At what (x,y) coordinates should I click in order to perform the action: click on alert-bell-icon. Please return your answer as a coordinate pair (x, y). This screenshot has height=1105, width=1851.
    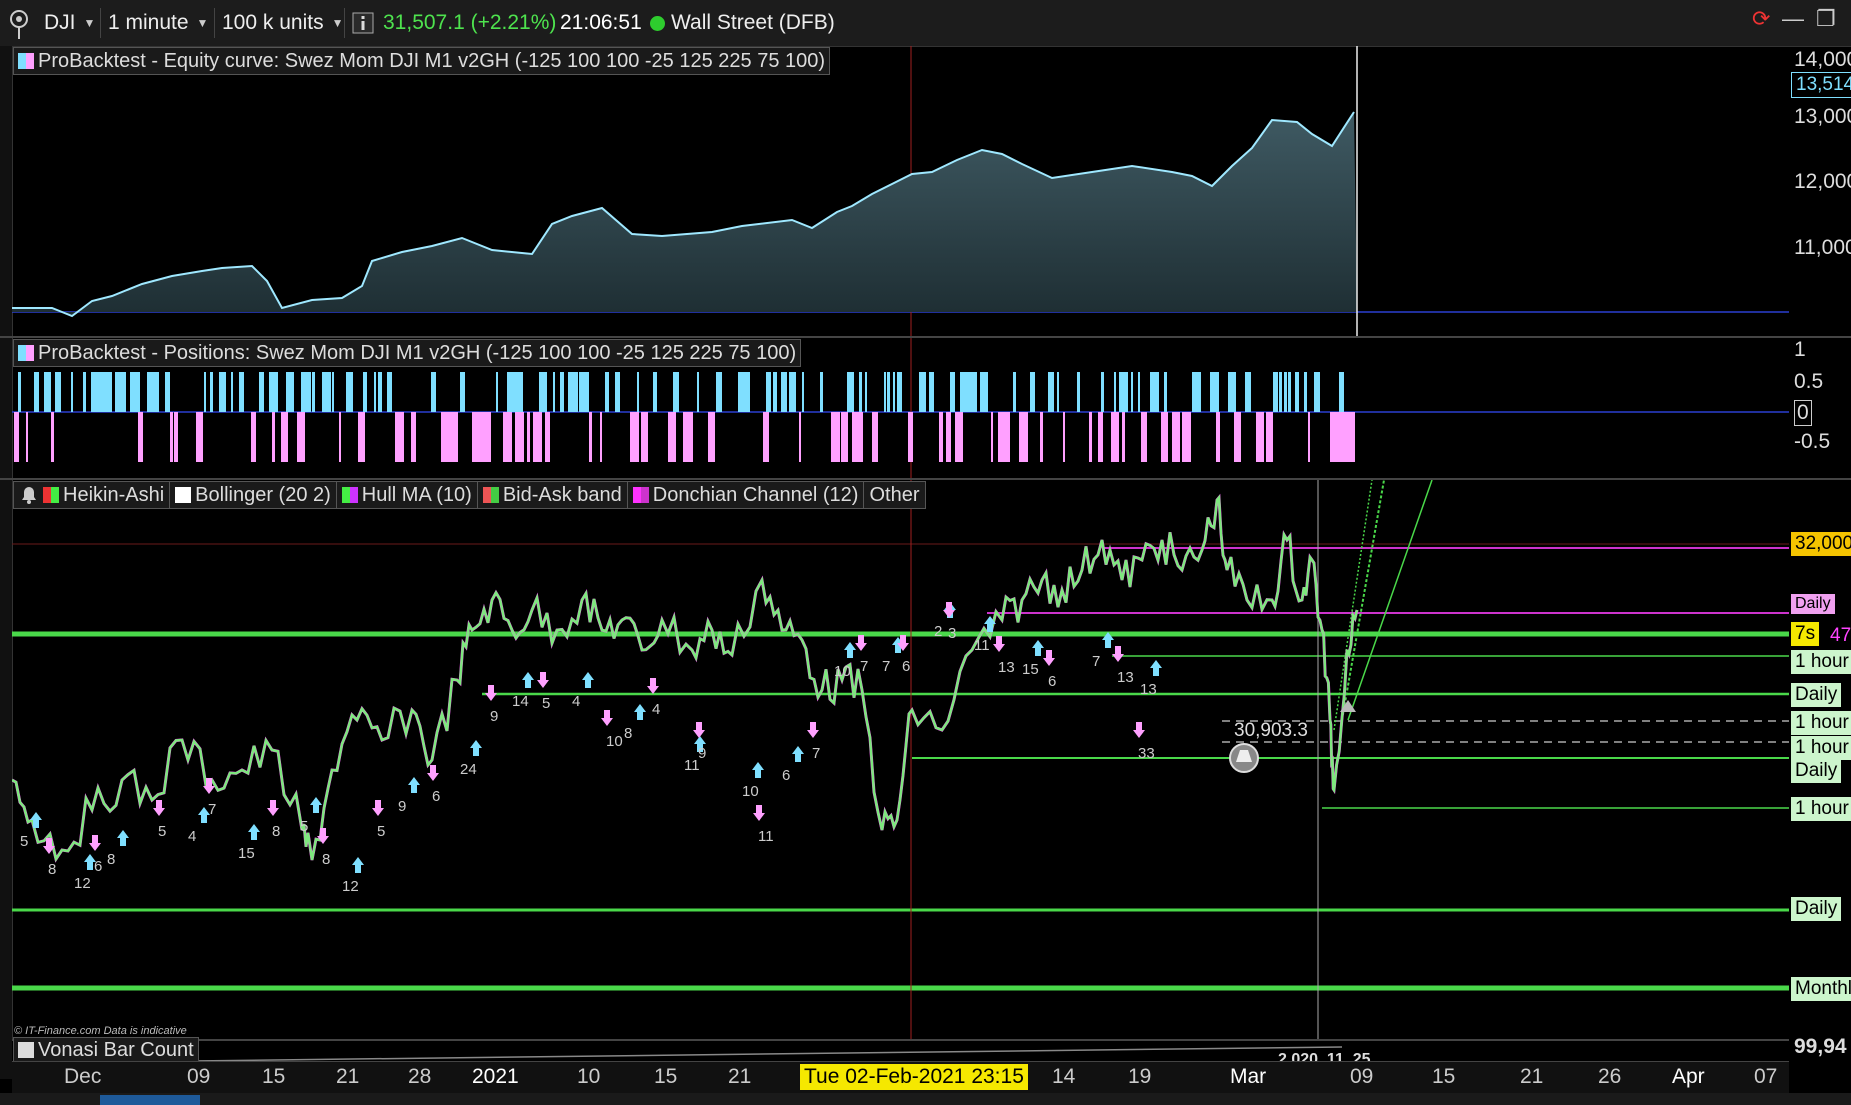
    Looking at the image, I should click on (1244, 758).